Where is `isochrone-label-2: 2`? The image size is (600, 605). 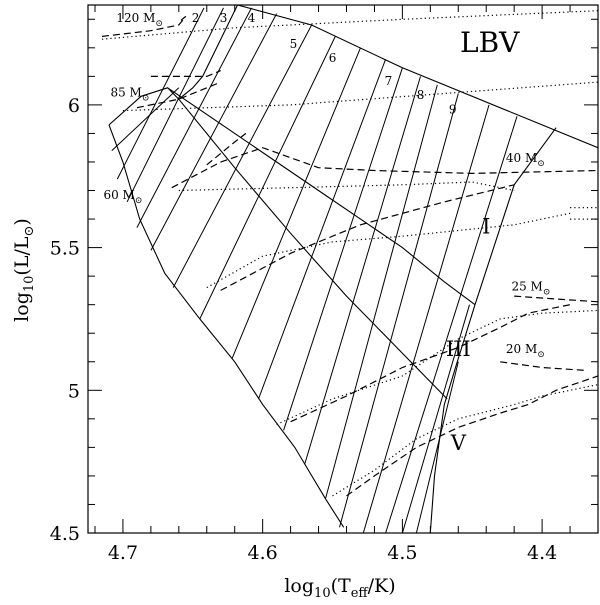 isochrone-label-2: 2 is located at coordinates (196, 18).